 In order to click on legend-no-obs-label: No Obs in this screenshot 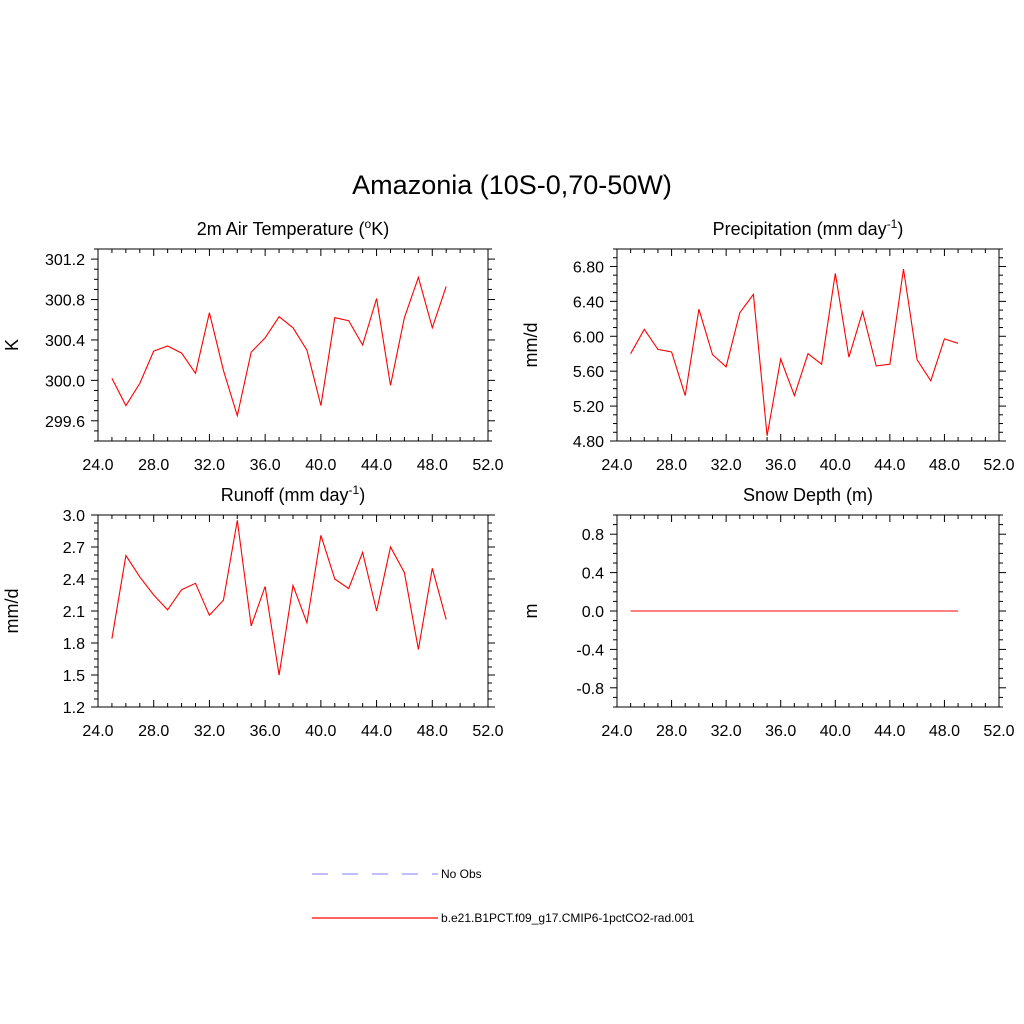, I will do `click(461, 874)`.